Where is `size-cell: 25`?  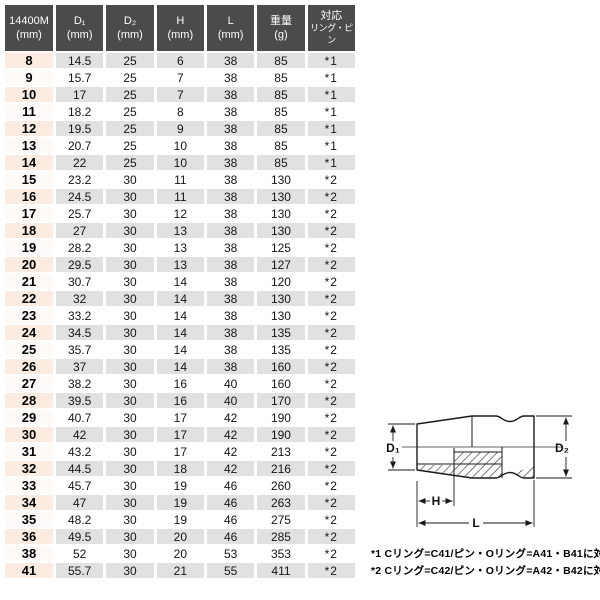
size-cell: 25 is located at coordinates (29, 349).